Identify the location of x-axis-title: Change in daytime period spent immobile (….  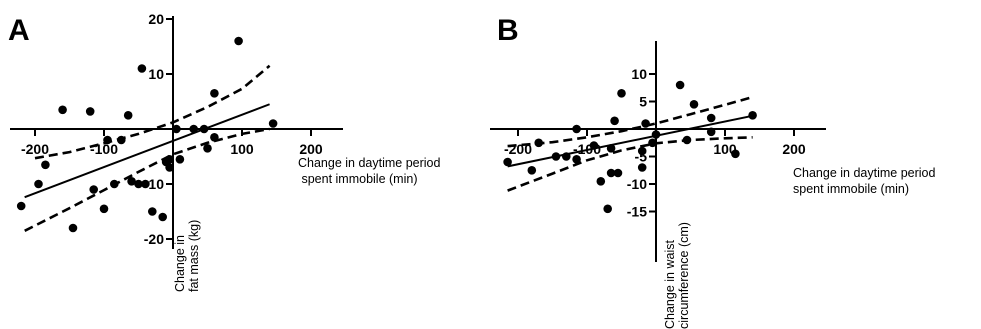
(864, 181).